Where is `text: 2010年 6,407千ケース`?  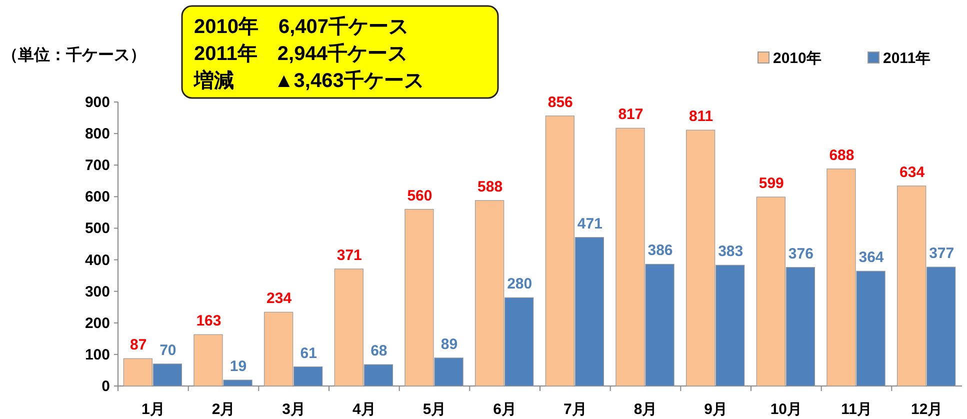
text: 2010年 6,407千ケース is located at coordinates (301, 26).